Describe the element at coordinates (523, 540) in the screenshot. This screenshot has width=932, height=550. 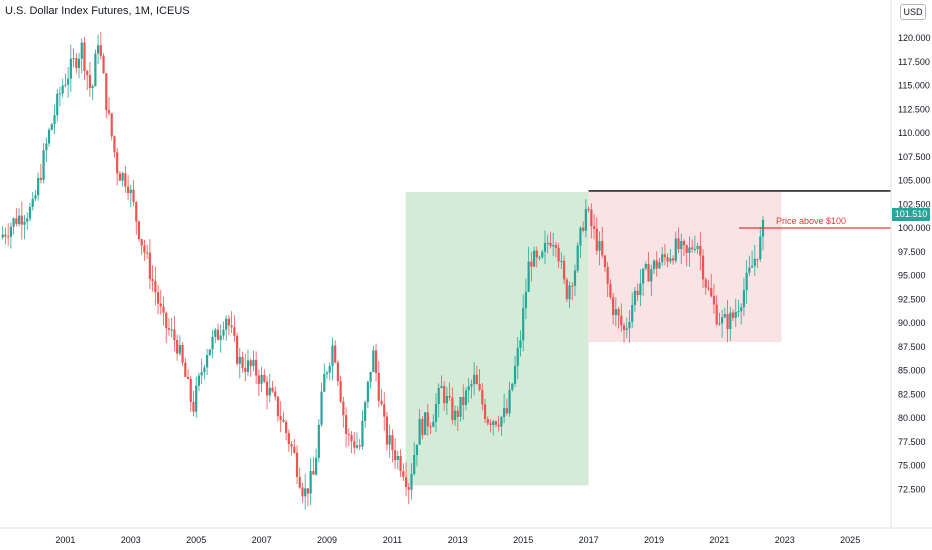
I see `time-tick-label: 2015` at that location.